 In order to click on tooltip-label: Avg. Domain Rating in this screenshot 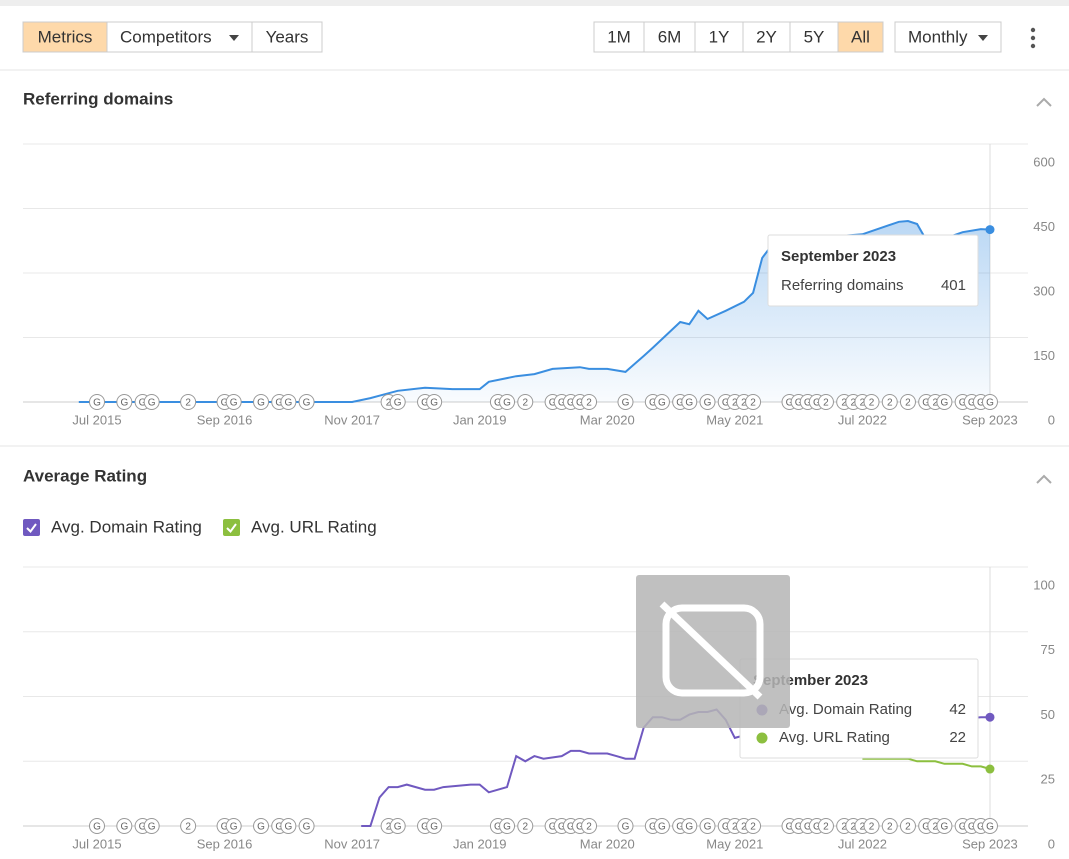, I will do `click(845, 709)`.